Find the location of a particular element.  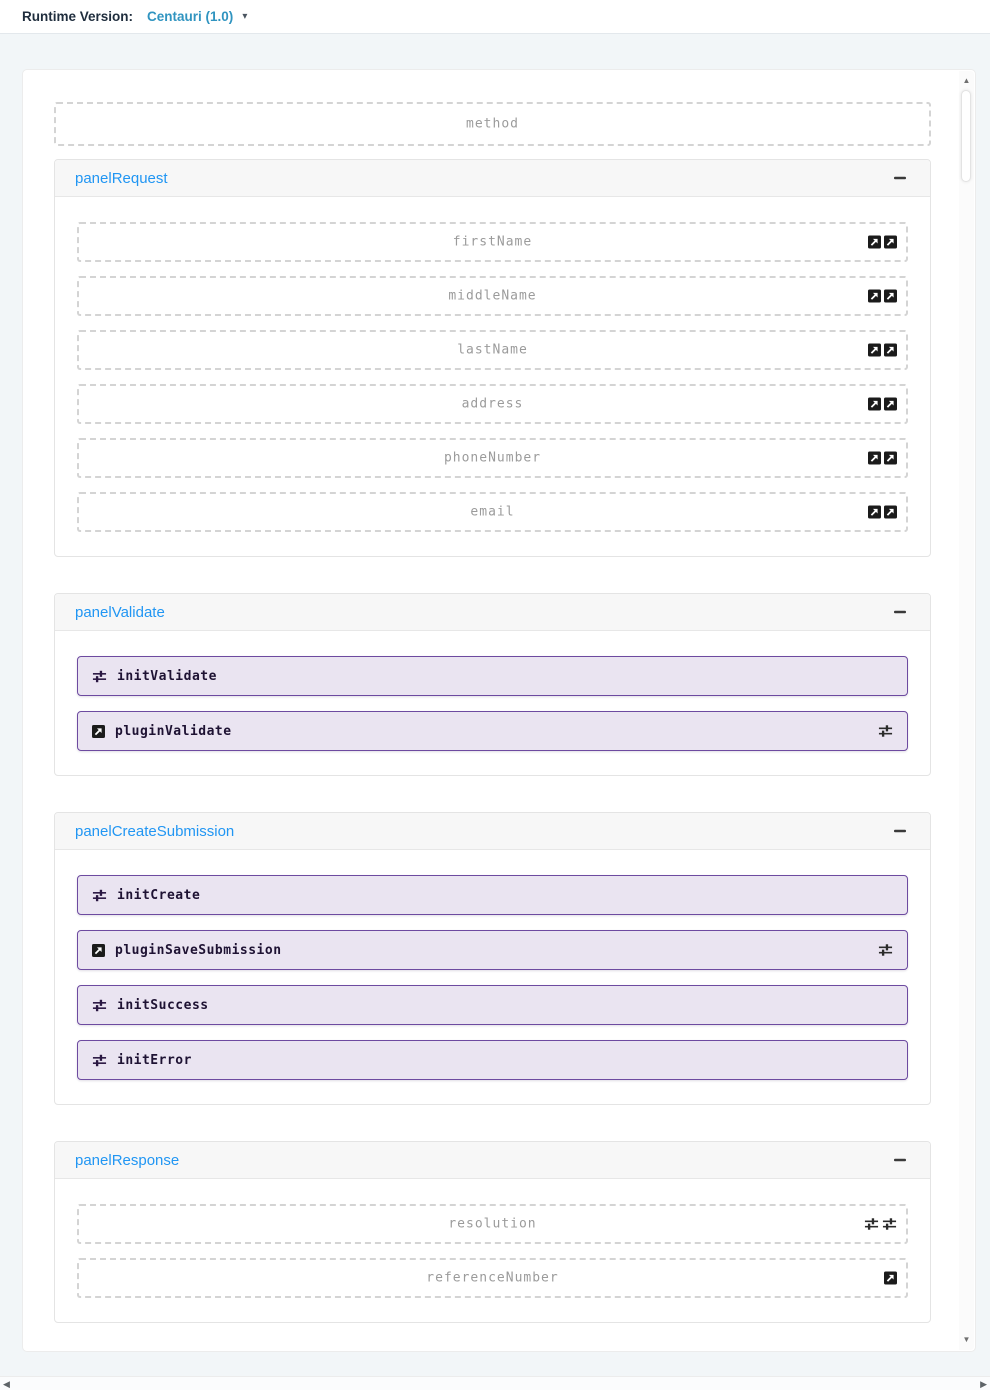

panel-header: panelResponse is located at coordinates (492, 1160).